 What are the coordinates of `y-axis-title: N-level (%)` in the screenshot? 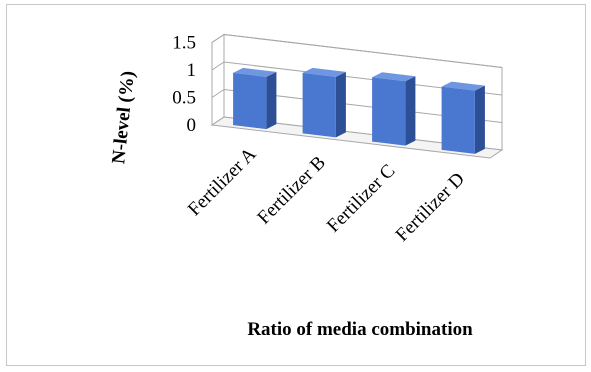 It's located at (123, 117).